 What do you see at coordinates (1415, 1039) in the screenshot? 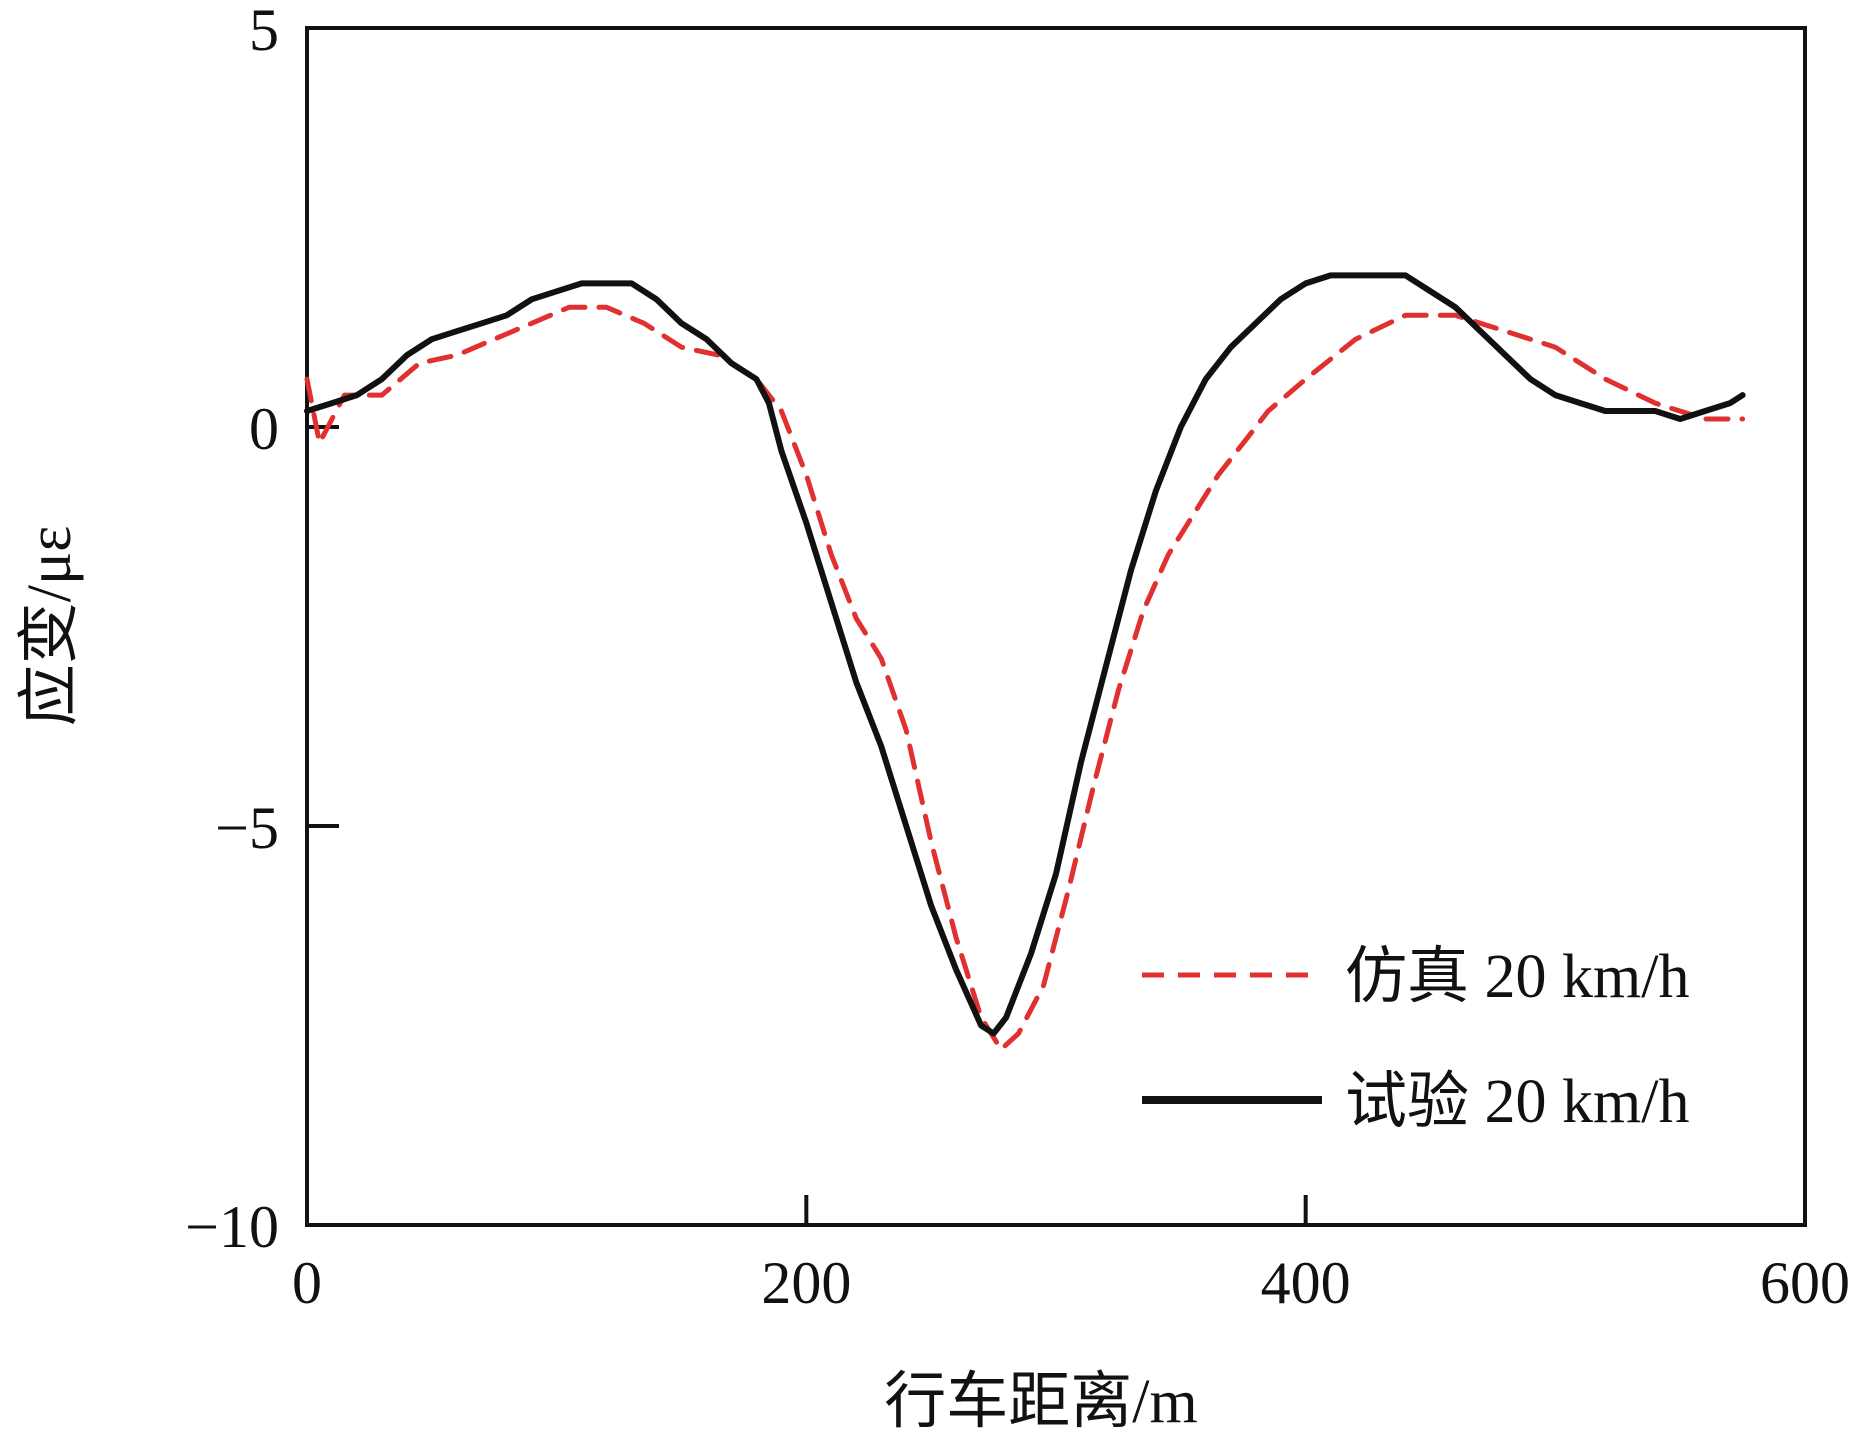
I see `legend: 仿真 20 km/h 试验 20 km/h` at bounding box center [1415, 1039].